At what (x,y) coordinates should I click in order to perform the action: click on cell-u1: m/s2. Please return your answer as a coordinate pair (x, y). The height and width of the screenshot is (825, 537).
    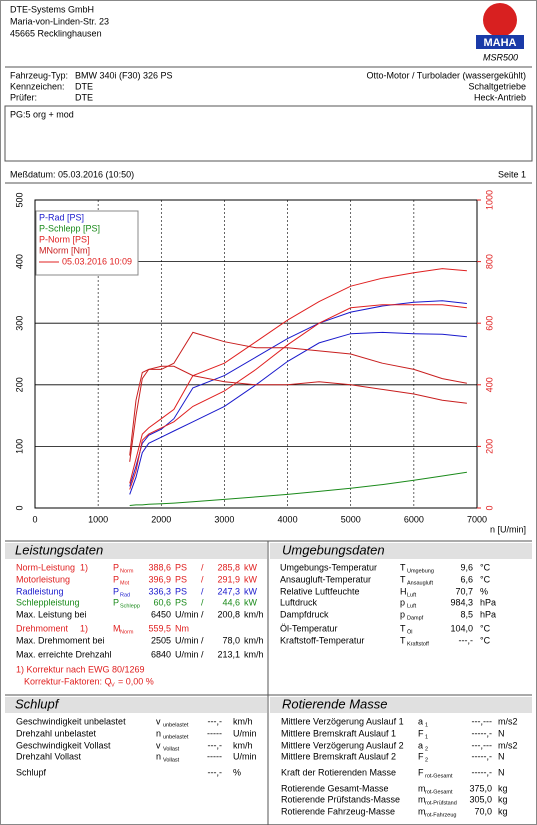
    Looking at the image, I should click on (508, 721).